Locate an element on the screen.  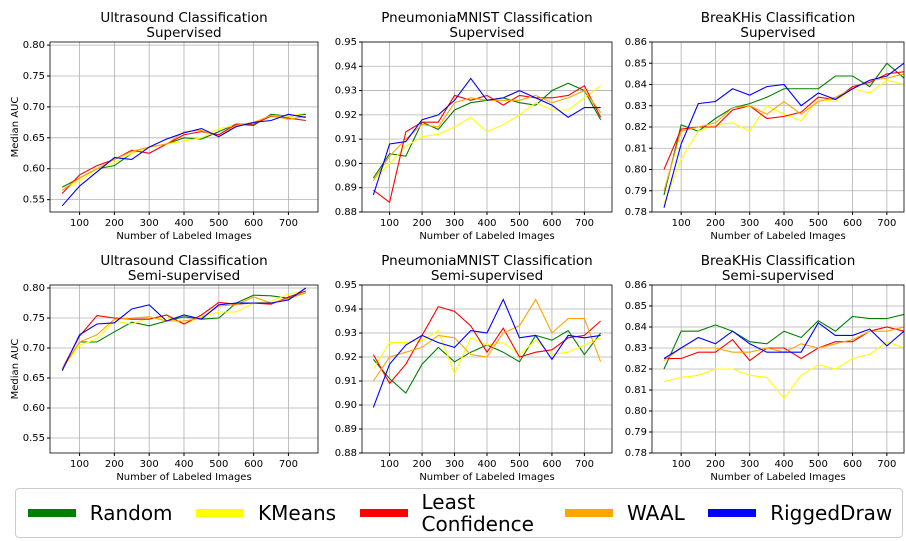
y-tick-label: 0.91 is located at coordinates (346, 381).